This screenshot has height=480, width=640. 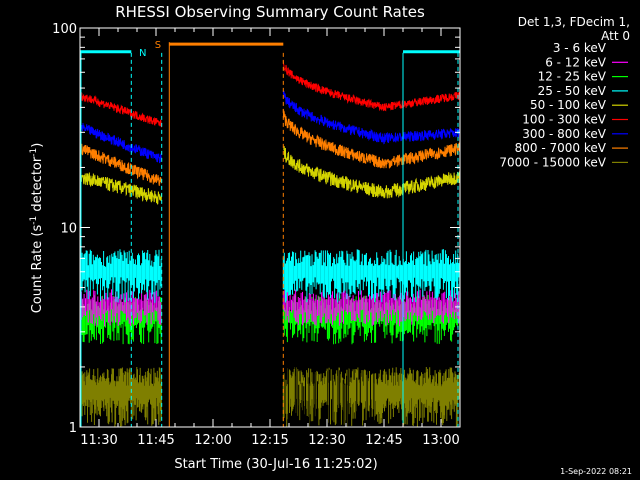 I want to click on y-axis-label-tail: detector, so click(x=37, y=186).